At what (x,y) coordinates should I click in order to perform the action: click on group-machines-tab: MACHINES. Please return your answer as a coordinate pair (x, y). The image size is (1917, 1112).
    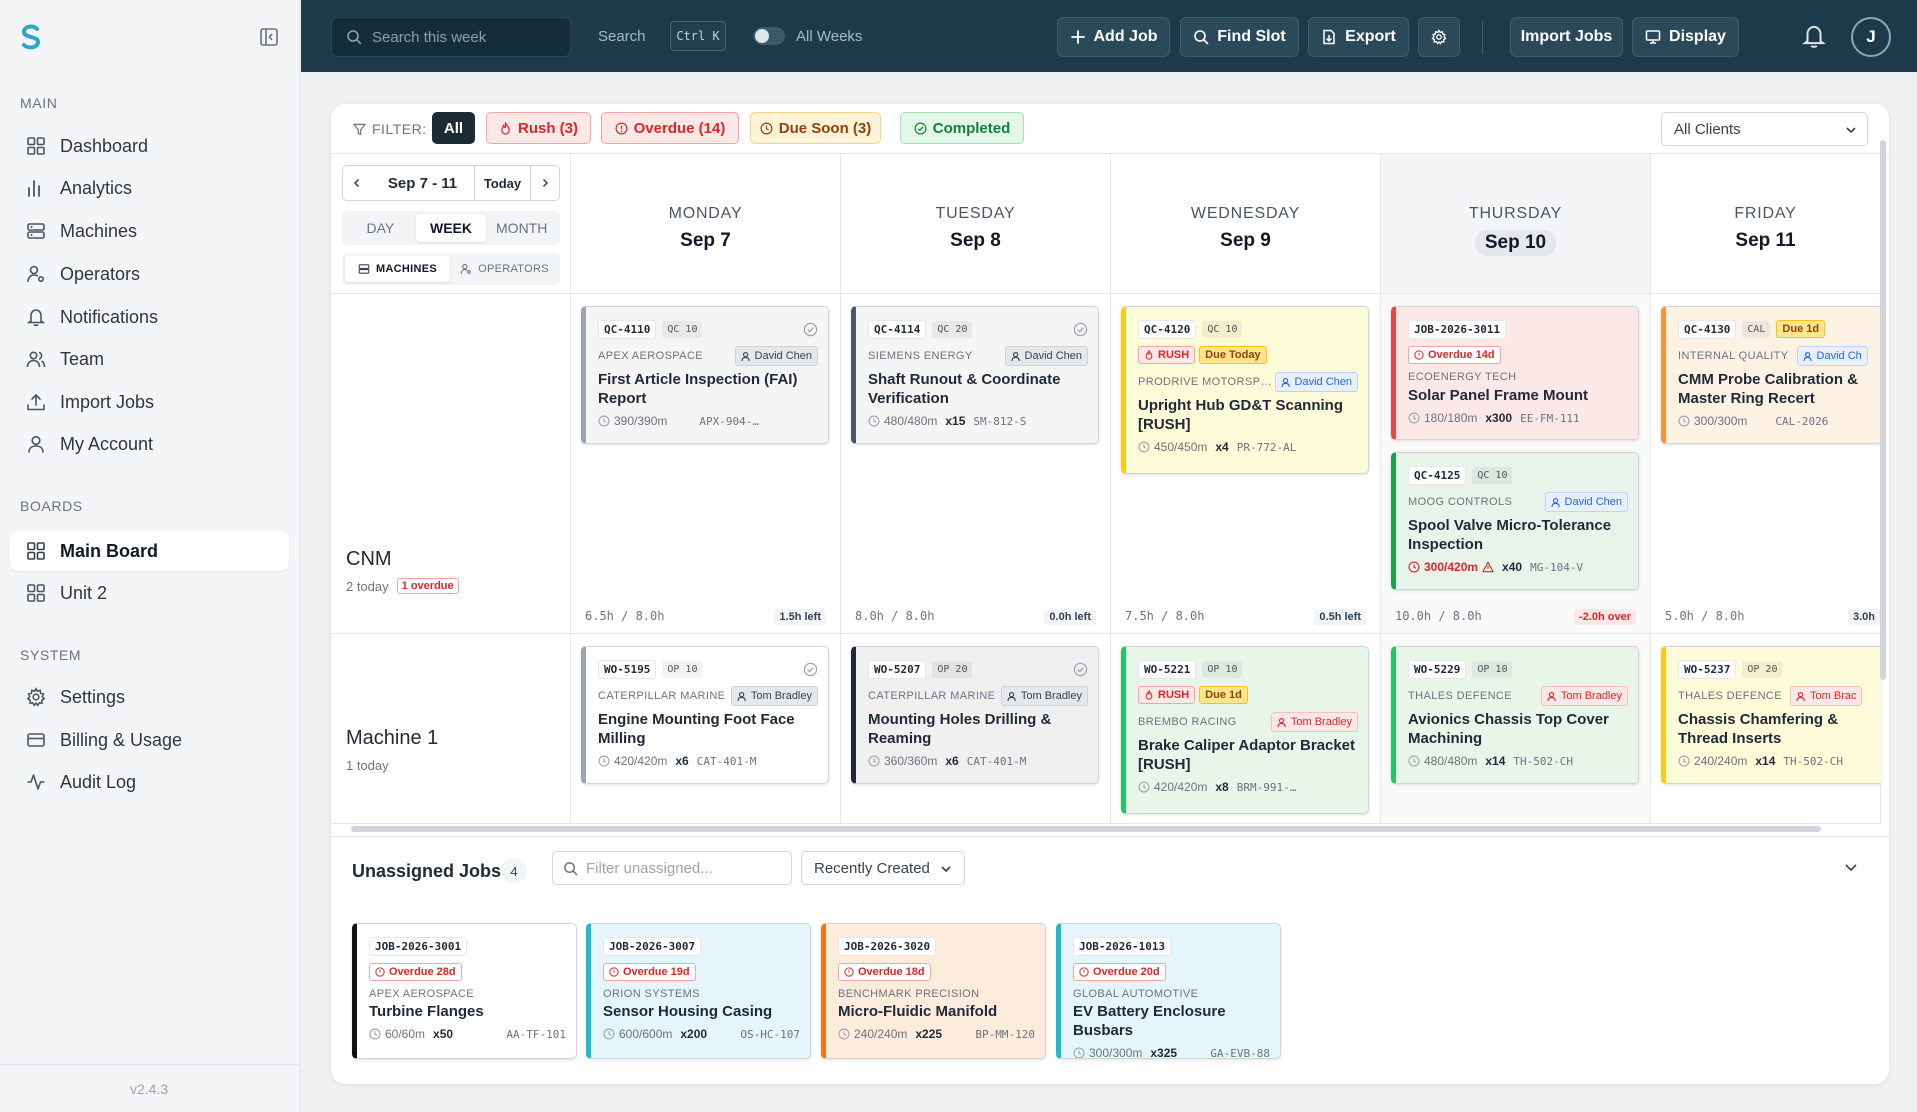
    Looking at the image, I should click on (397, 269).